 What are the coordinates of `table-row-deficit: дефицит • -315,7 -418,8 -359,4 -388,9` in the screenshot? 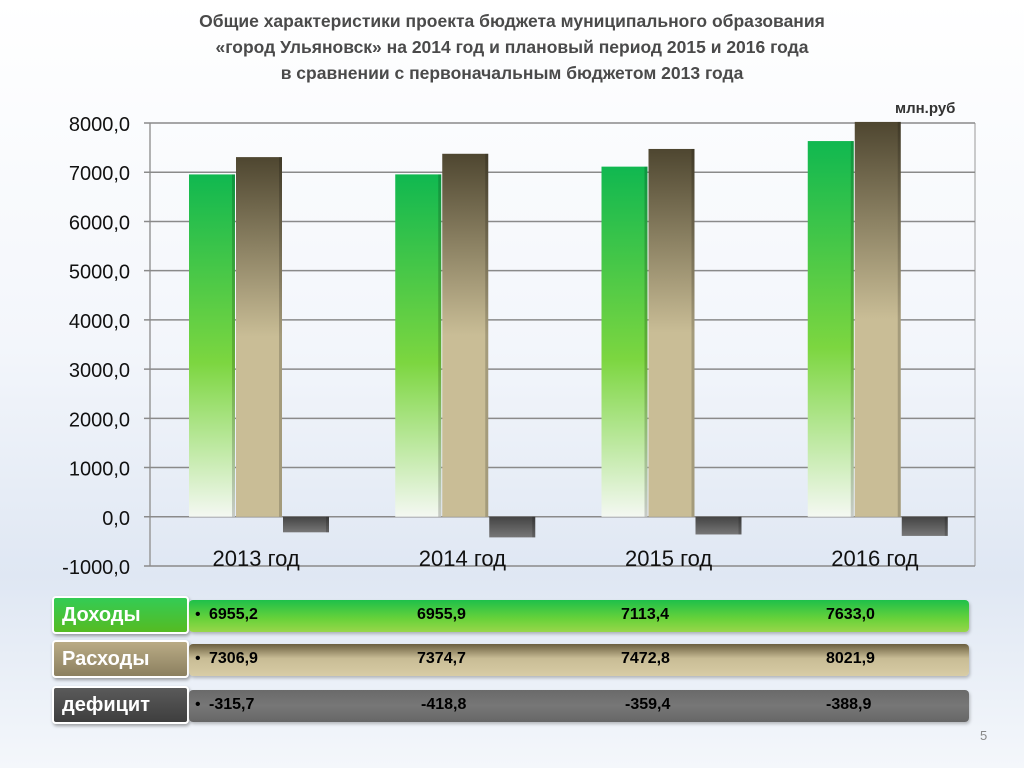 It's located at (511, 705).